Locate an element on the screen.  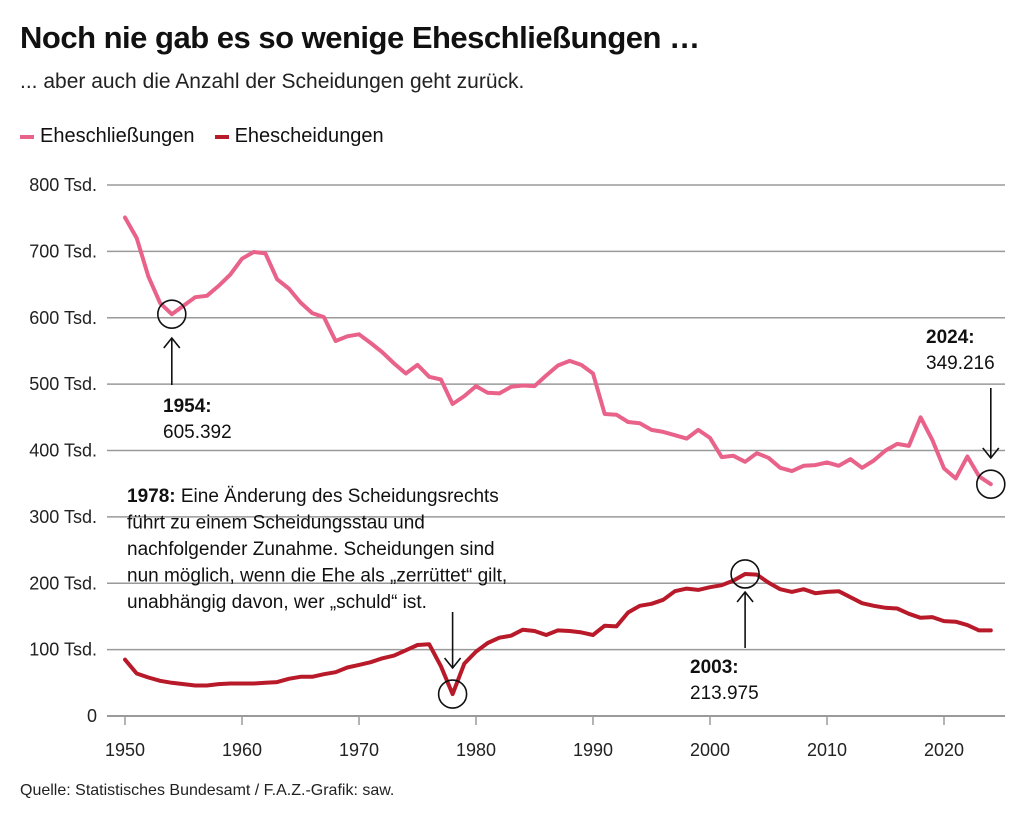
y-tick-label: 700 Tsd. is located at coordinates (63, 251).